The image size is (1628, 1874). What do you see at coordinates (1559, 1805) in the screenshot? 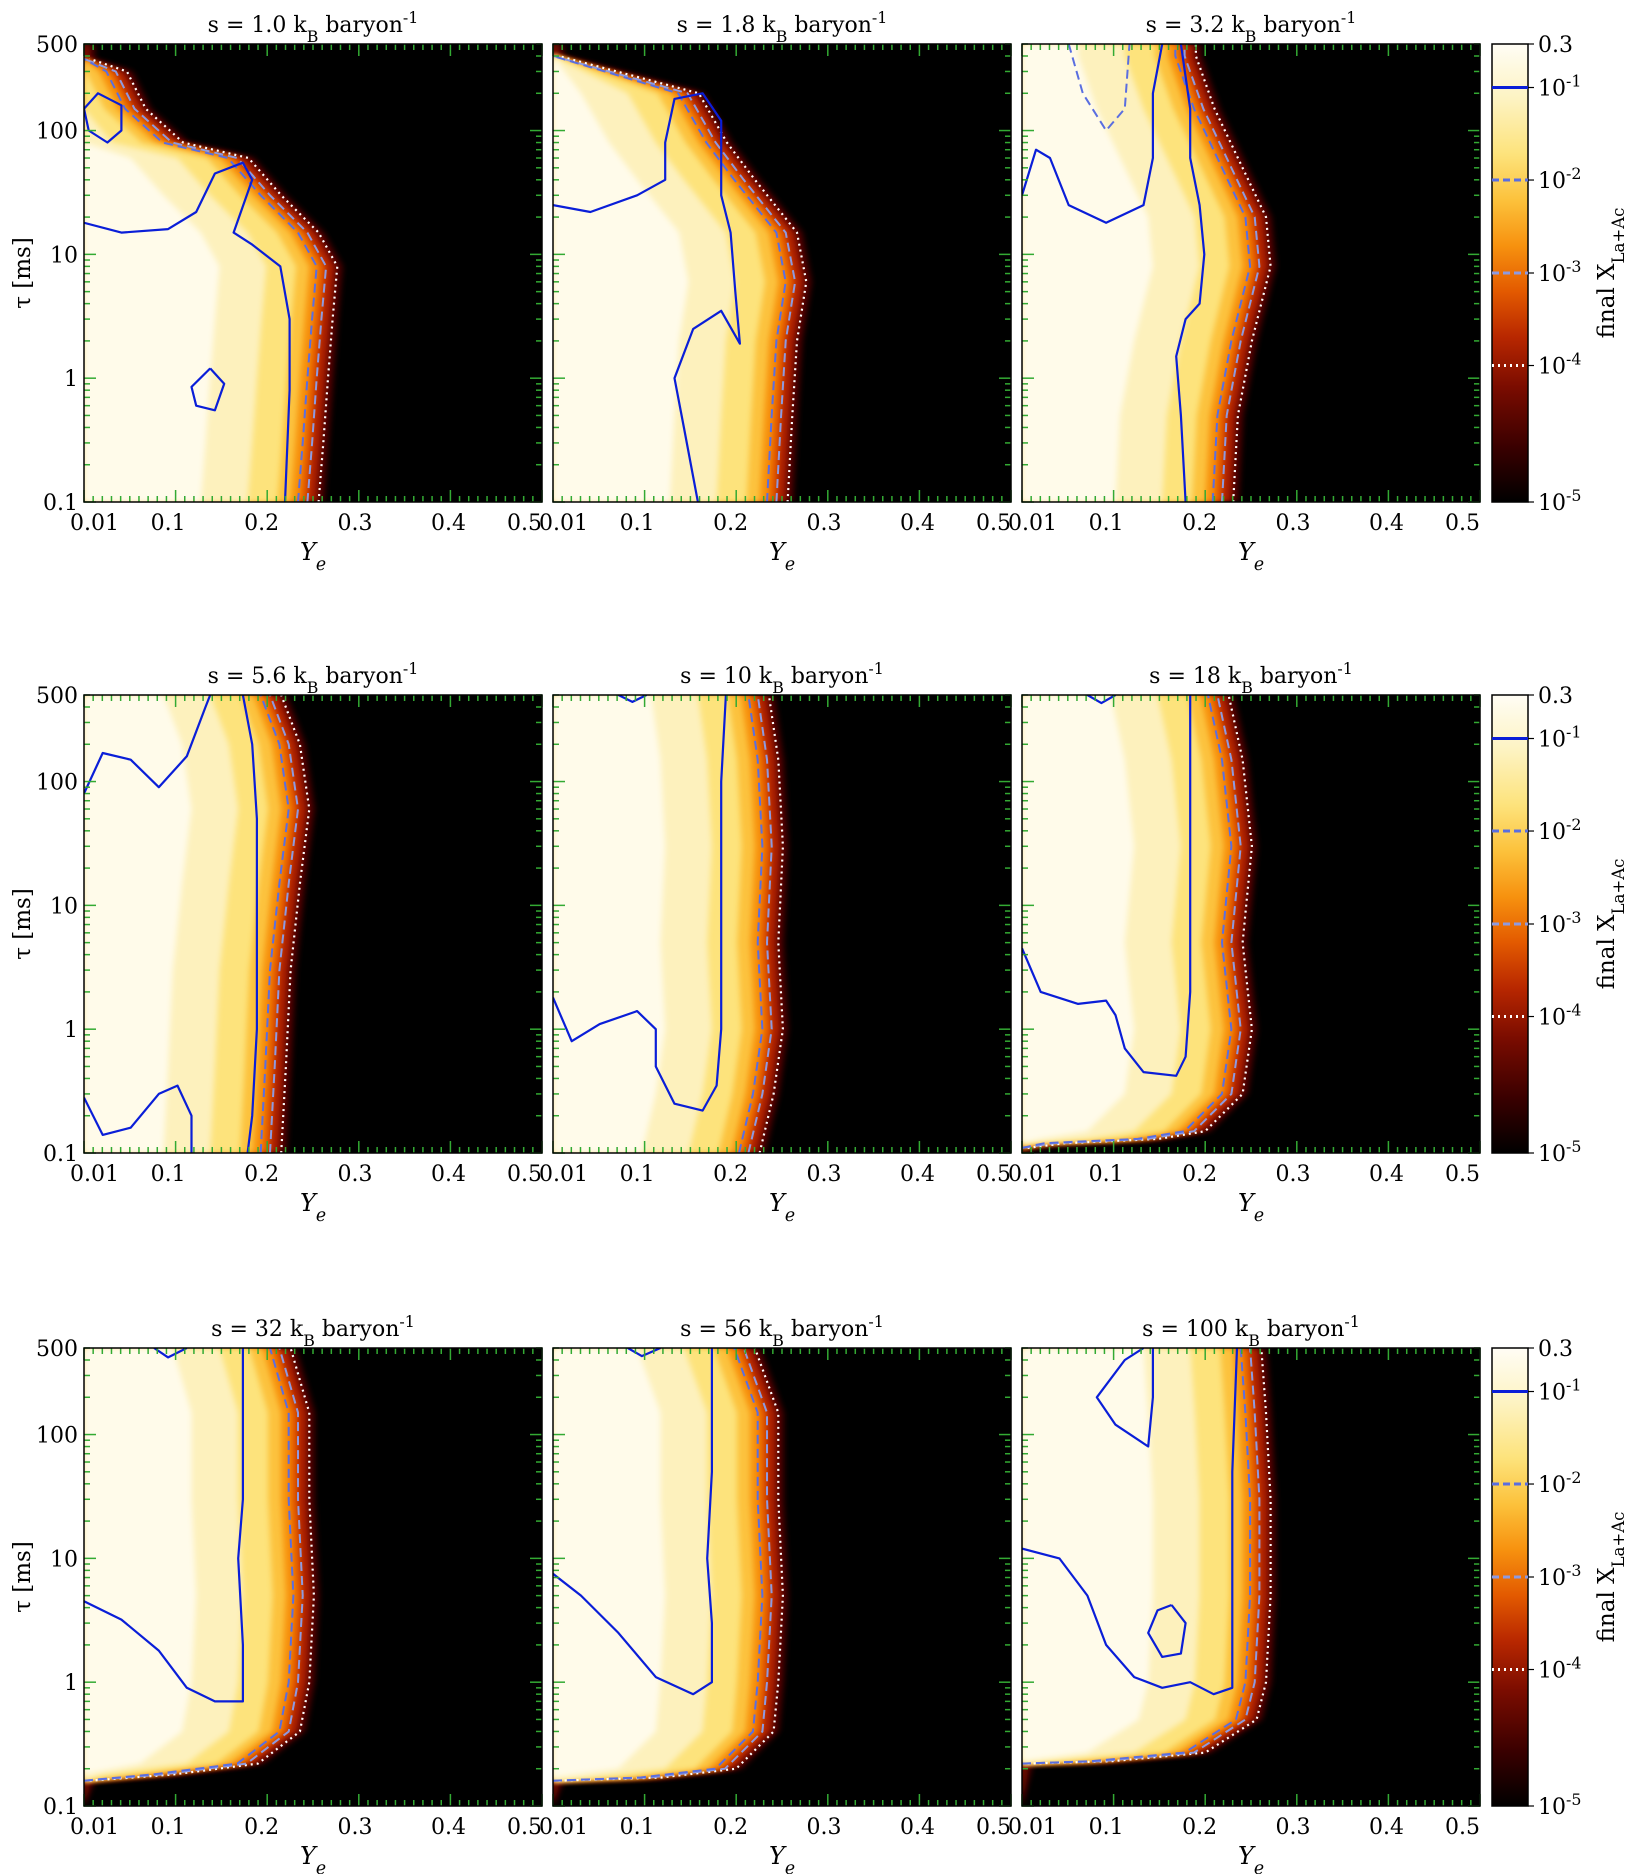
I see `colorbar-tick-label: 10⁻⁵` at bounding box center [1559, 1805].